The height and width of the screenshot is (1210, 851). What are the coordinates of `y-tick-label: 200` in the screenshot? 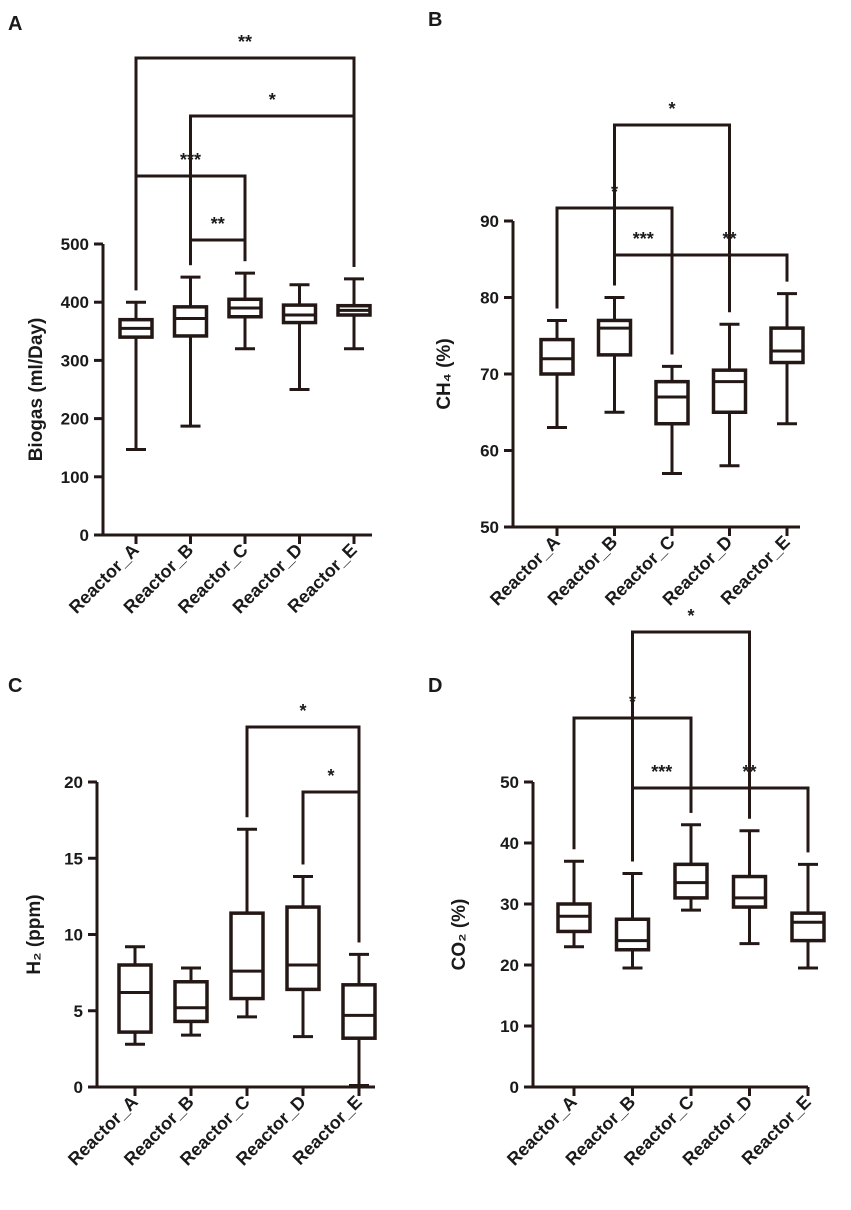 It's located at (75, 419).